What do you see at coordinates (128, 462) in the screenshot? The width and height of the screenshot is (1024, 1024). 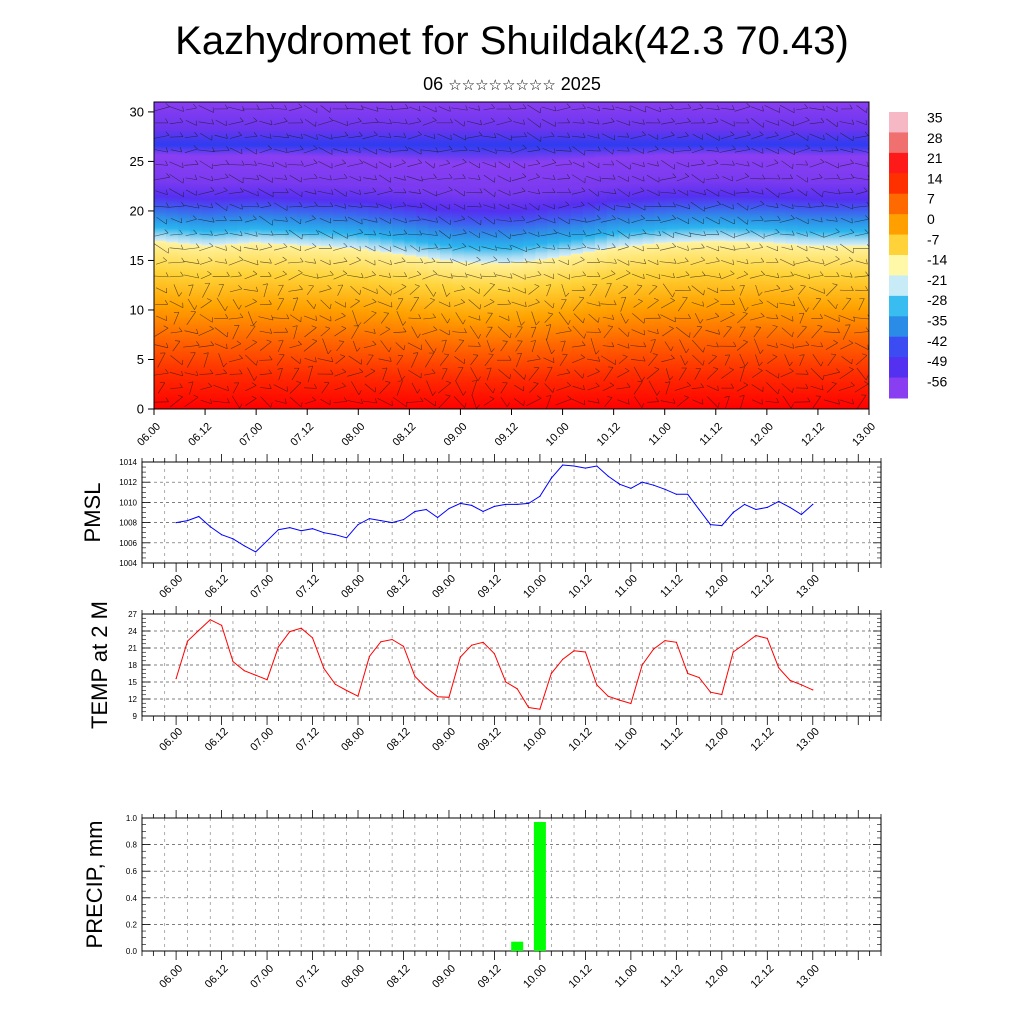 I see `pmsl-ytick-label: 1014` at bounding box center [128, 462].